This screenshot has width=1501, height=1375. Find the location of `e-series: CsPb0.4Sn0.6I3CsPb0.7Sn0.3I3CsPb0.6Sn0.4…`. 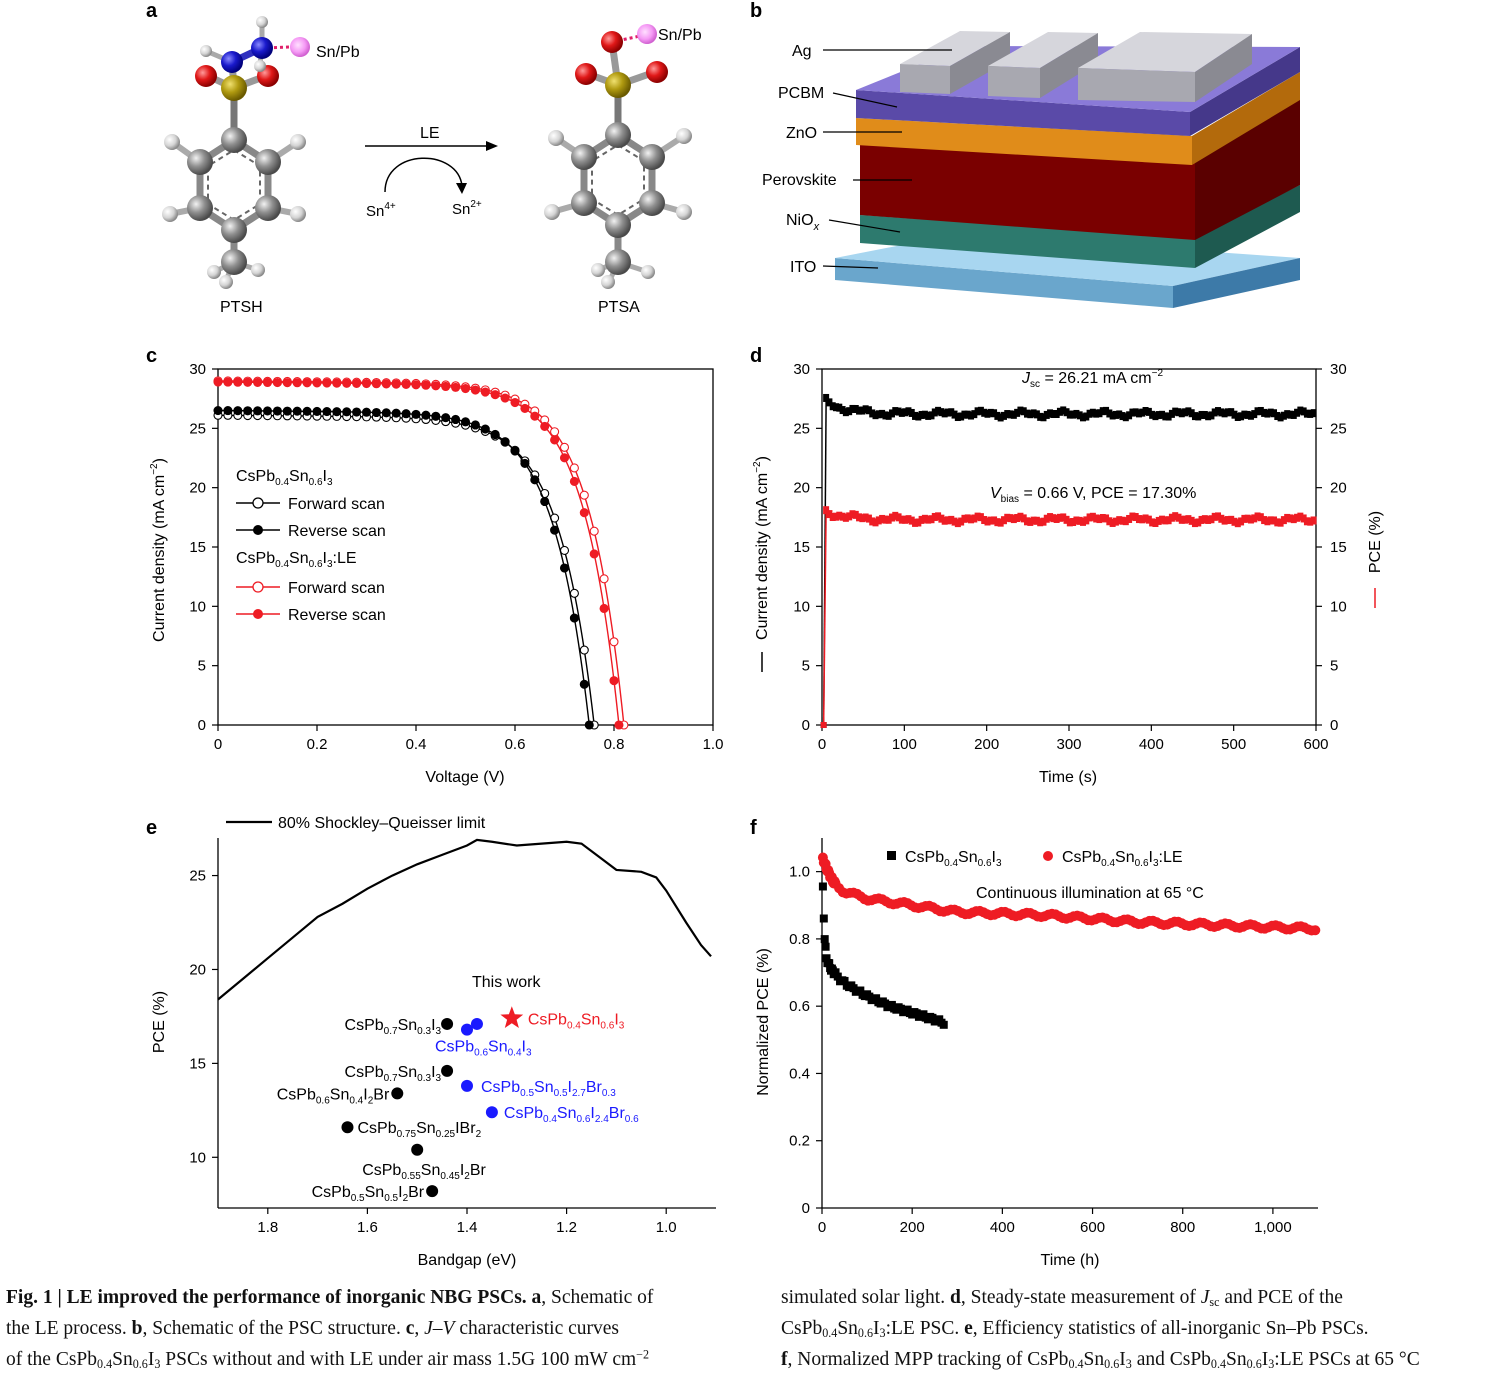

e-series: CsPb0.4Sn0.6I3CsPb0.7Sn0.3I3CsPb0.6Sn0.4… is located at coordinates (464, 1021).